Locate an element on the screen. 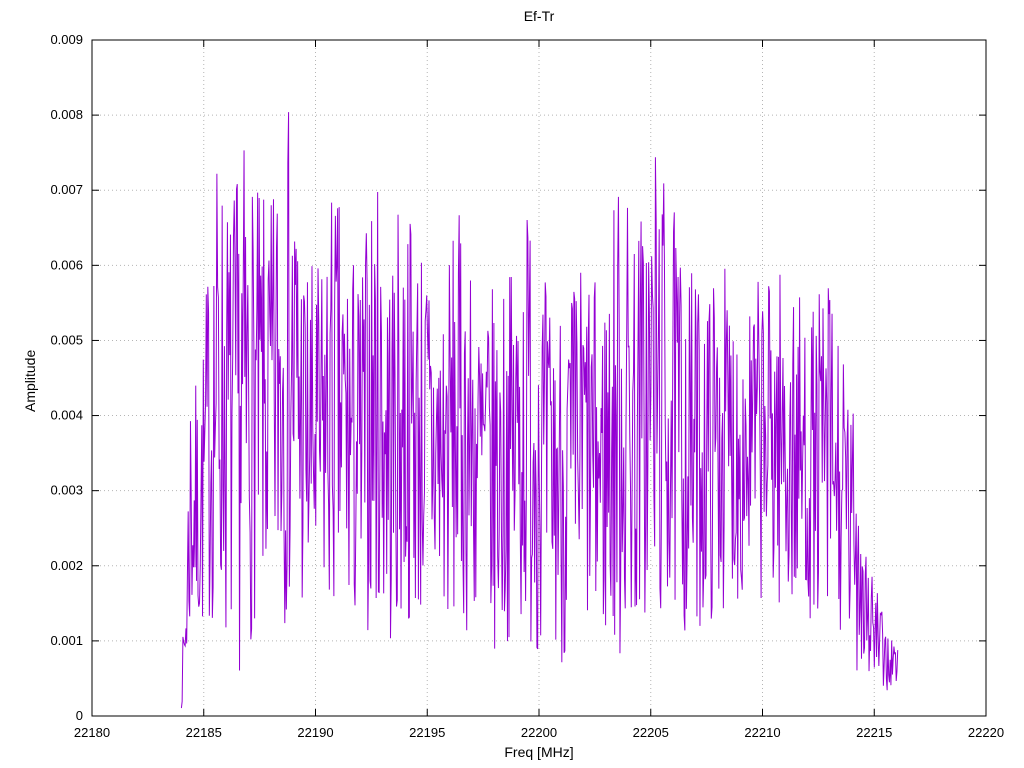  y-tick-label: 0.003 is located at coordinates (66, 490).